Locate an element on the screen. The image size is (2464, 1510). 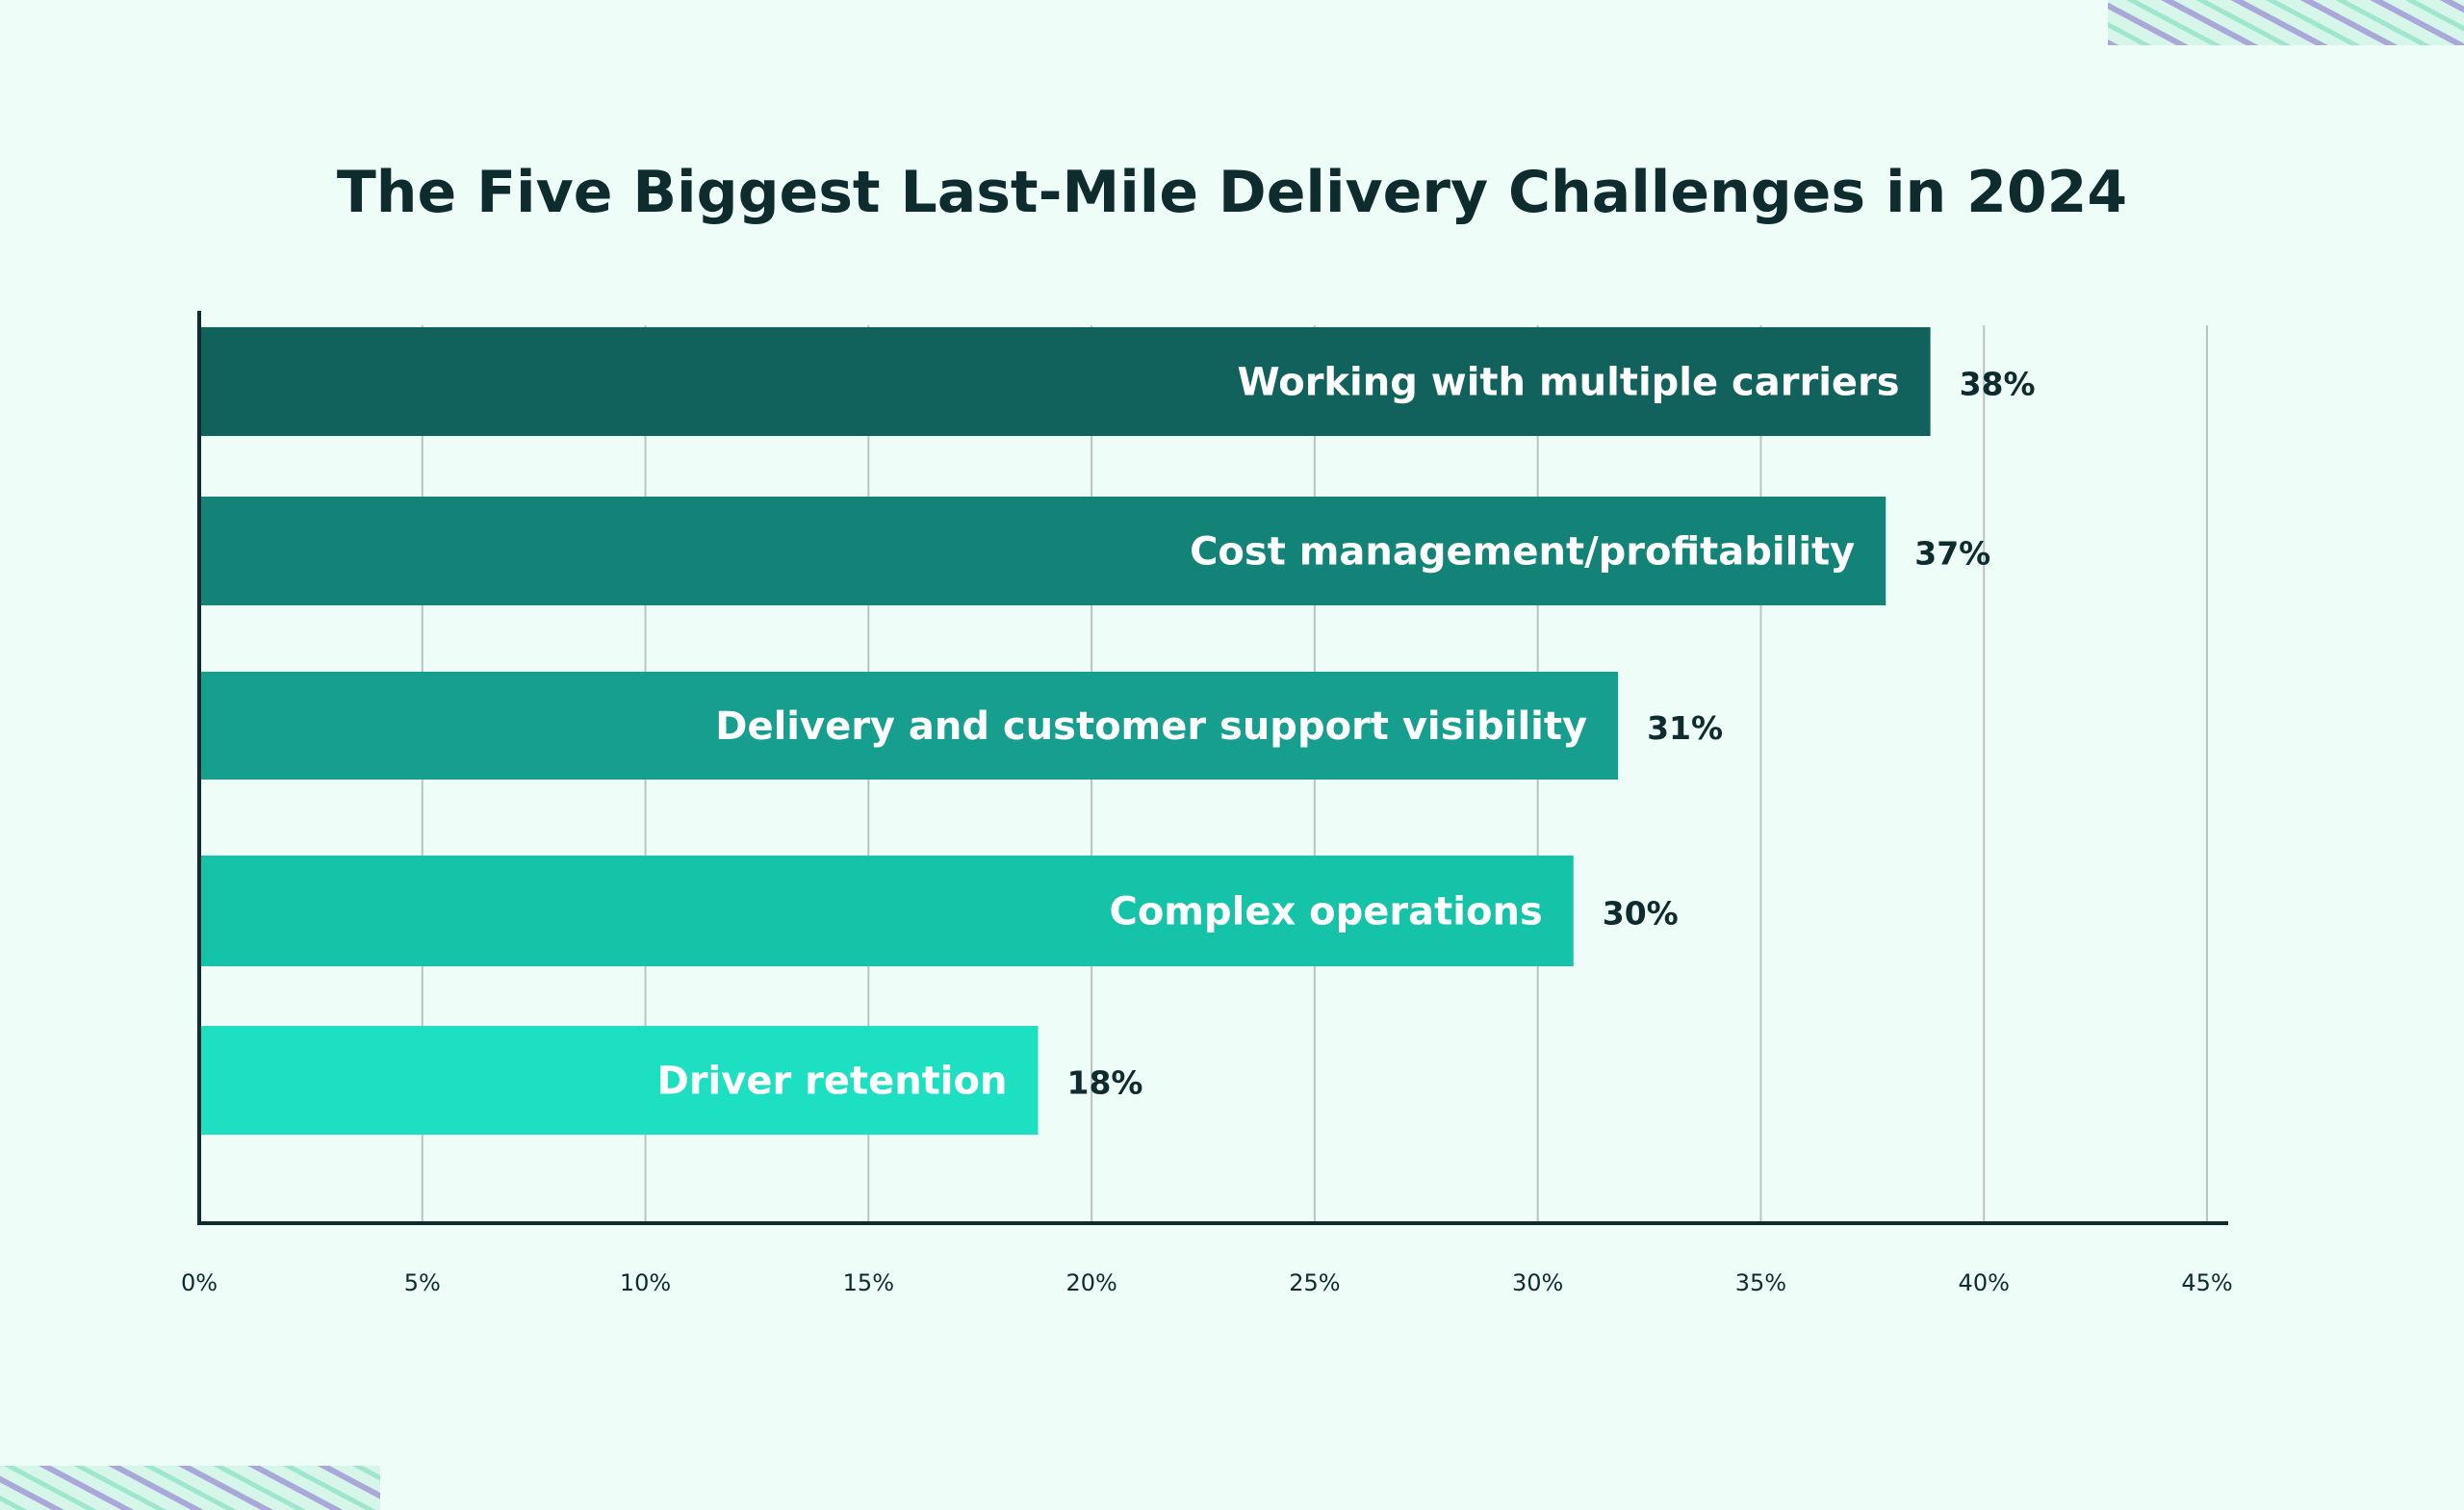
bar-category-label: Working with multiple carriers is located at coordinates (1569, 383).